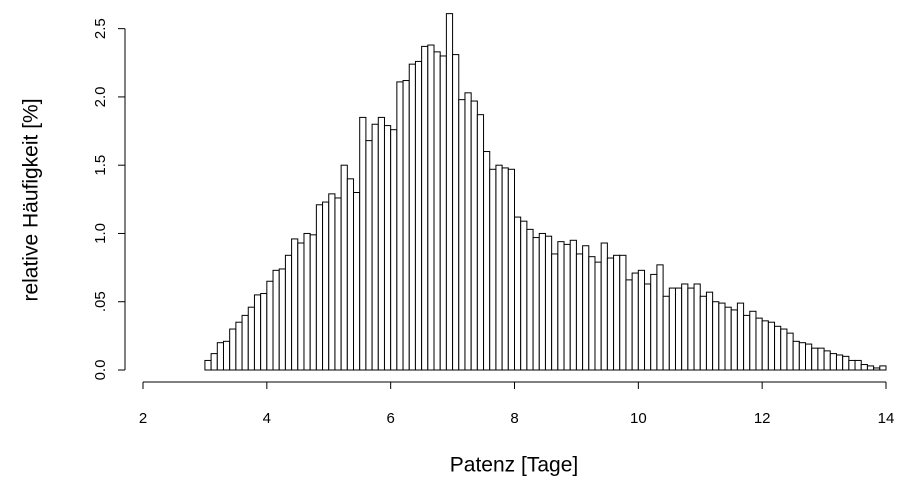  Describe the element at coordinates (100, 96) in the screenshot. I see `y-tick-label: 2.0` at that location.